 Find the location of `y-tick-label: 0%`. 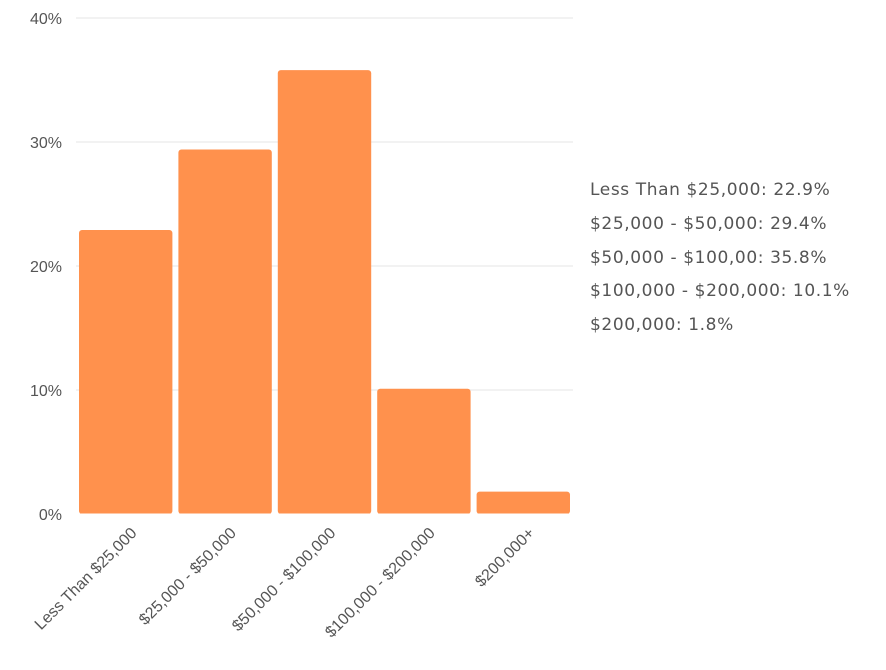

y-tick-label: 0% is located at coordinates (50, 515).